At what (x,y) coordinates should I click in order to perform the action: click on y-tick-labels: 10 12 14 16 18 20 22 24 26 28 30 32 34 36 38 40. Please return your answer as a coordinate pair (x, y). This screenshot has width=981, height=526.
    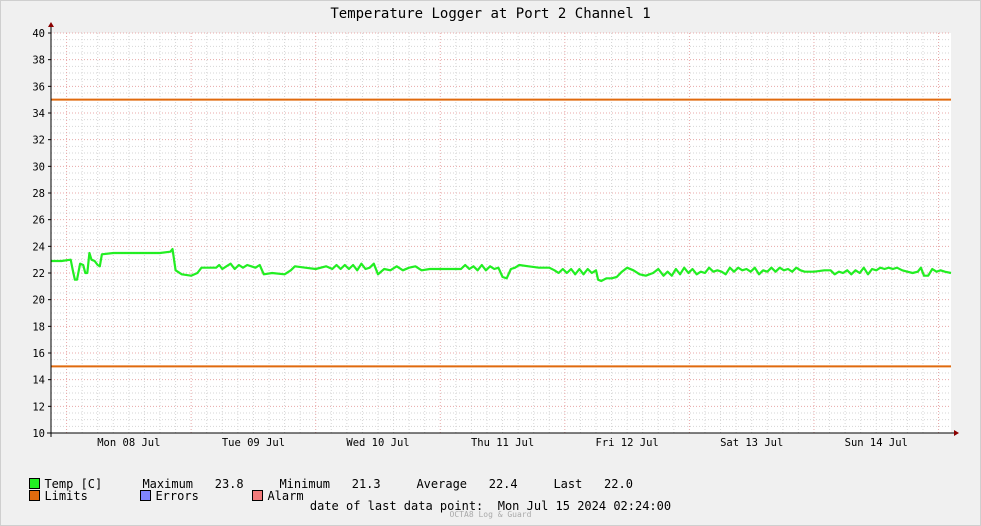
    Looking at the image, I should click on (38, 234).